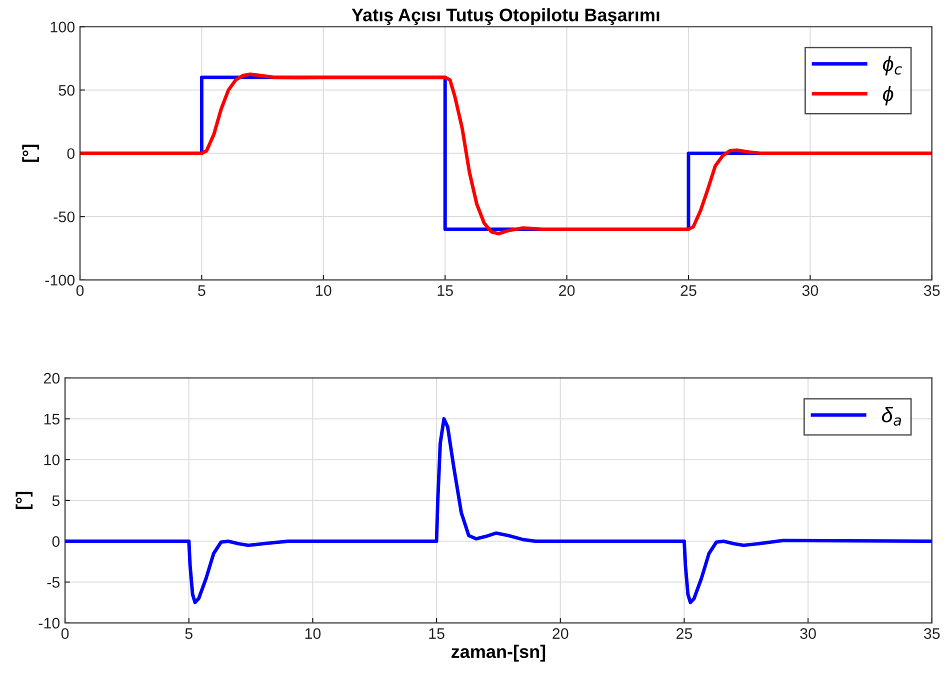 Image resolution: width=948 pixels, height=686 pixels. I want to click on y-tick-label: 20, so click(52, 378).